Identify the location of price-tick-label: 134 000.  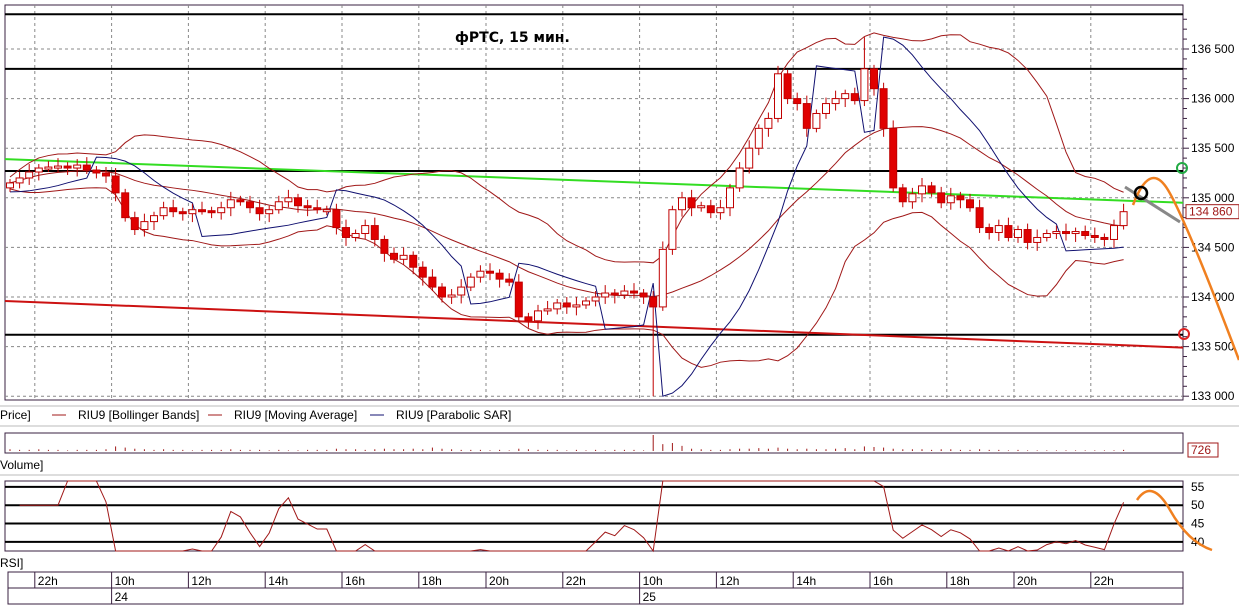
(1213, 297).